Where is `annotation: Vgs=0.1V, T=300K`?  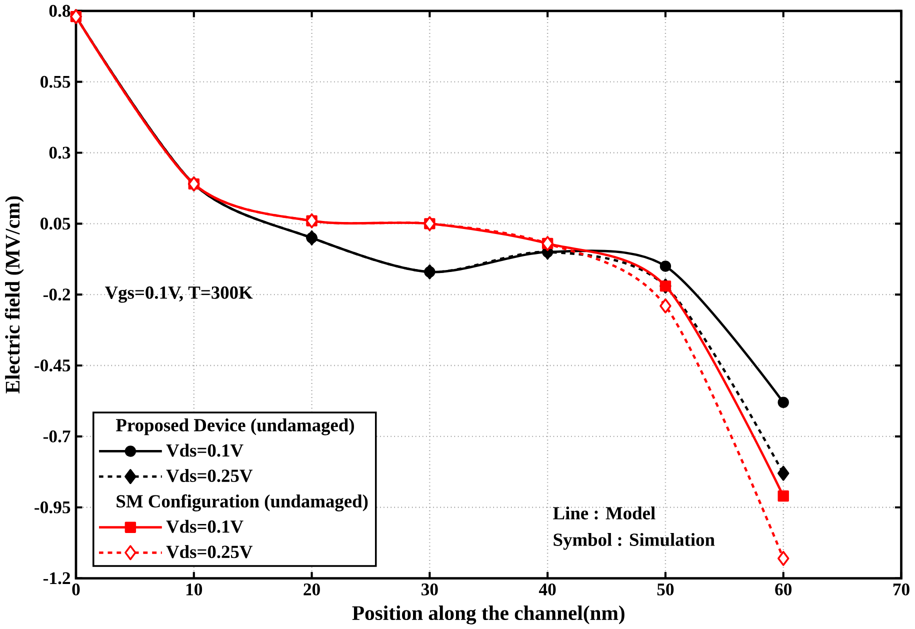 annotation: Vgs=0.1V, T=300K is located at coordinates (178, 294).